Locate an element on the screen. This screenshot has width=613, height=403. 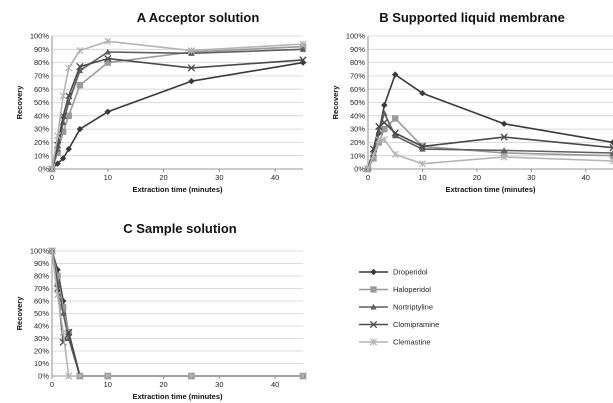
legend-item: Haloperidol is located at coordinates (395, 289).